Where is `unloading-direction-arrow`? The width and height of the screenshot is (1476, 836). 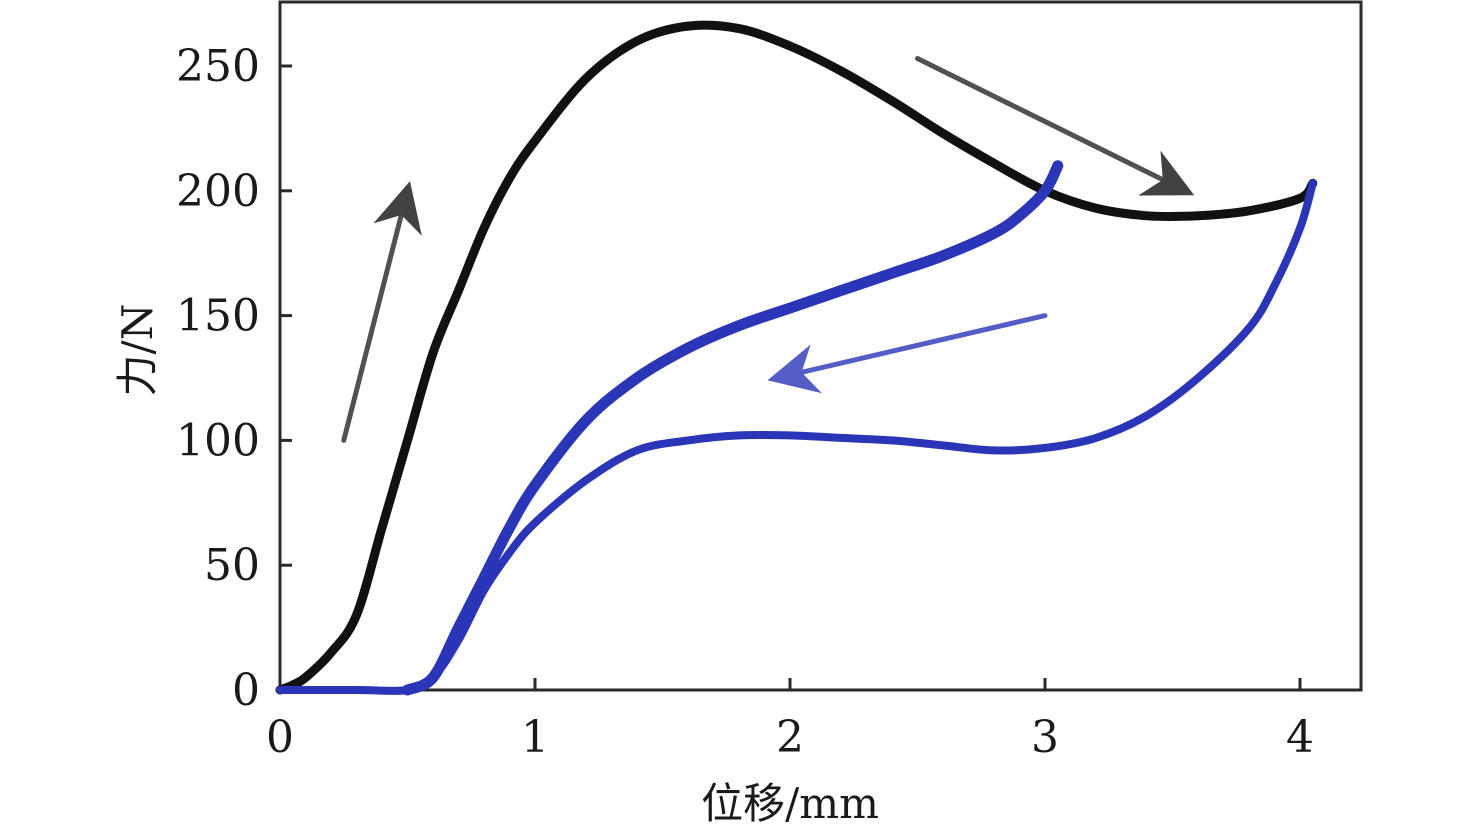
unloading-direction-arrow is located at coordinates (907, 353).